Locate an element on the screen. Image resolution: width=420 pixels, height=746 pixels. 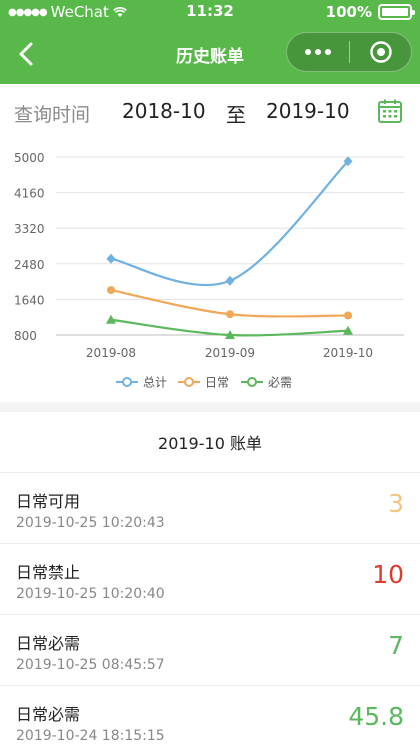
bill-time: 2019-10-25 08:45:57 is located at coordinates (90, 665).